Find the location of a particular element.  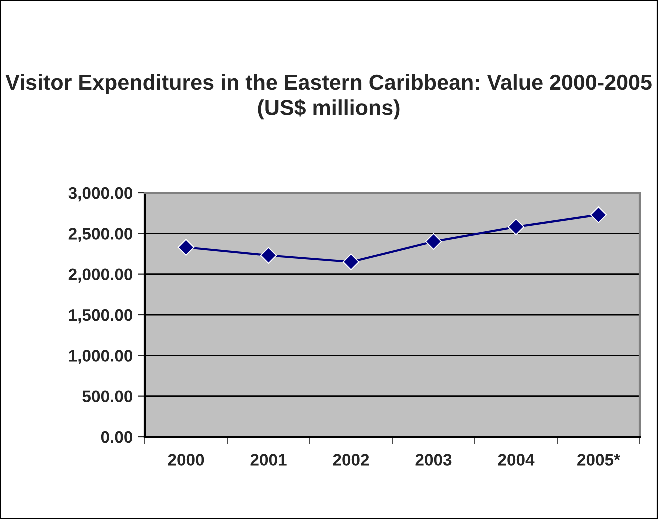

x-tick-label: 2001 is located at coordinates (268, 460).